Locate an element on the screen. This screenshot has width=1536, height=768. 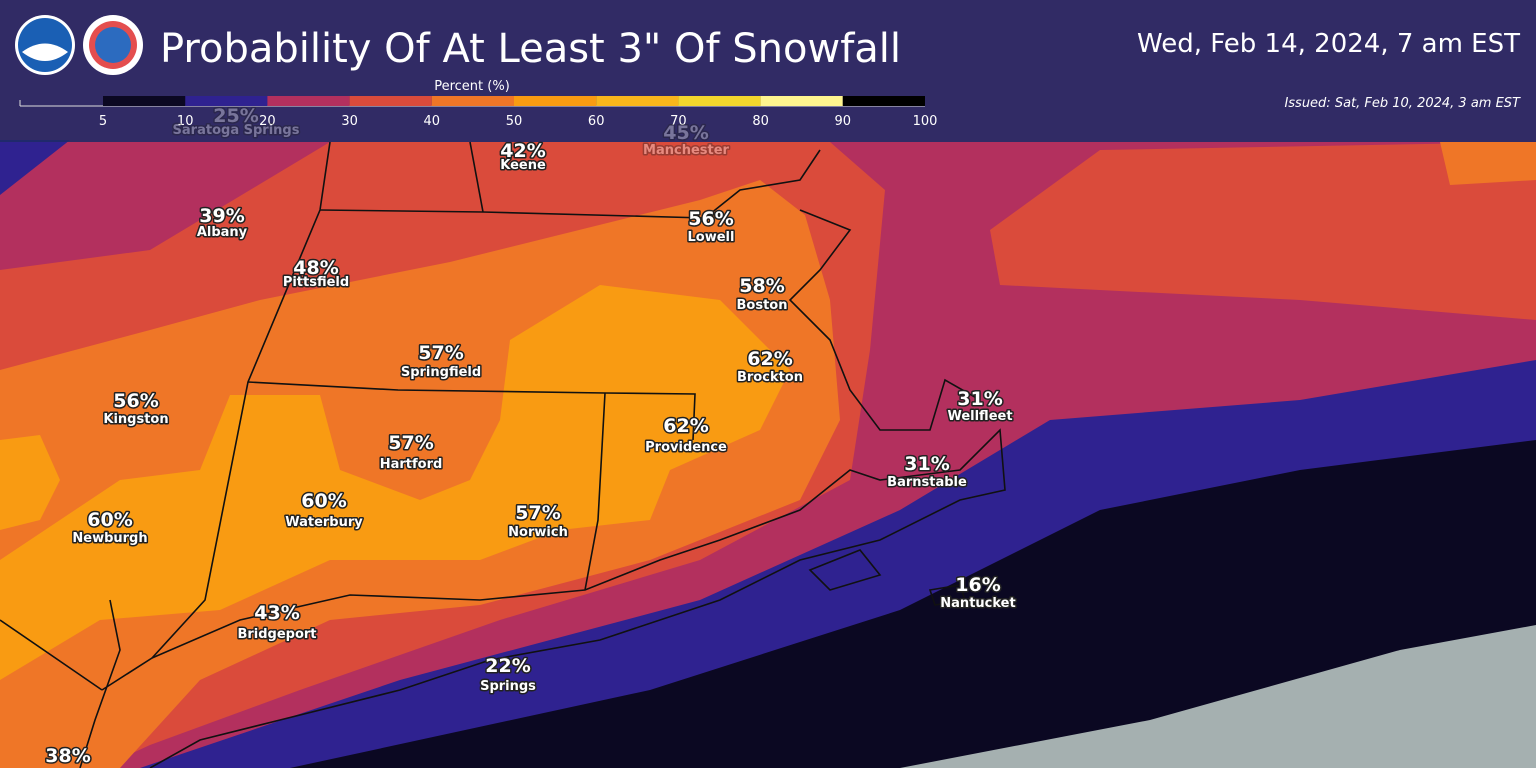
city-percent: 38% is located at coordinates (67, 756).